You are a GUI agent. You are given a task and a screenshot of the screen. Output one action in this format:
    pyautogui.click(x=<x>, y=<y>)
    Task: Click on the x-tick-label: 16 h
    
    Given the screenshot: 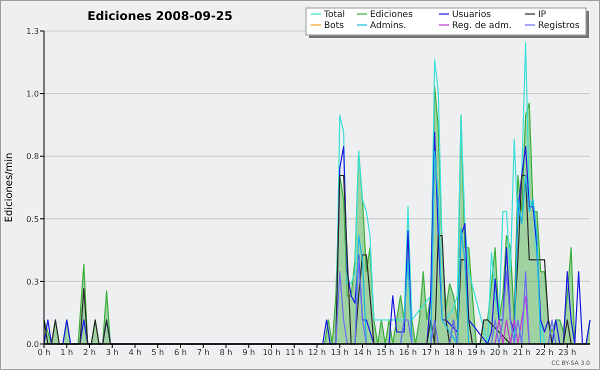 What is the action you would take?
    pyautogui.click(x=408, y=352)
    